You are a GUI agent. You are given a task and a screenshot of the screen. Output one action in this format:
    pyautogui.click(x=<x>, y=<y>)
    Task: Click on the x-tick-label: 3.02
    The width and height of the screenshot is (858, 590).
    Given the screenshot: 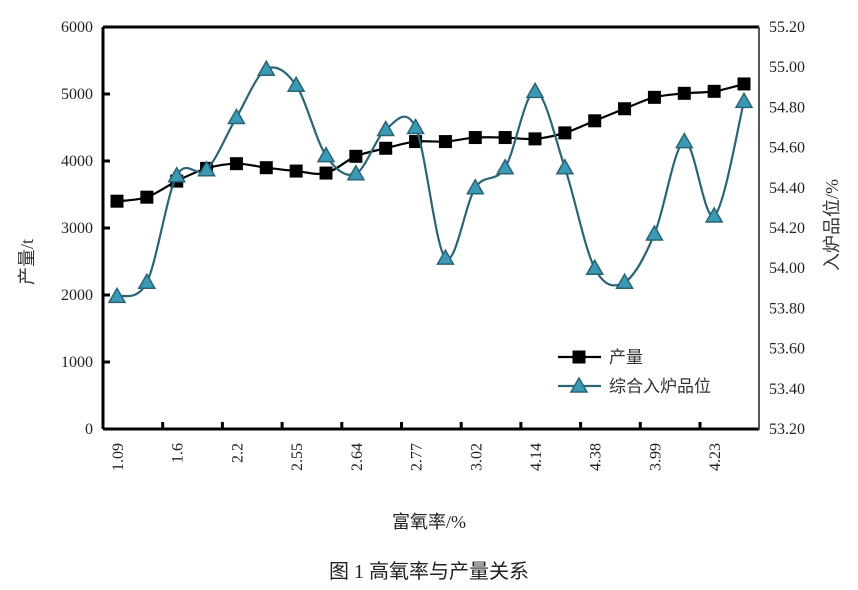 What is the action you would take?
    pyautogui.click(x=476, y=457)
    